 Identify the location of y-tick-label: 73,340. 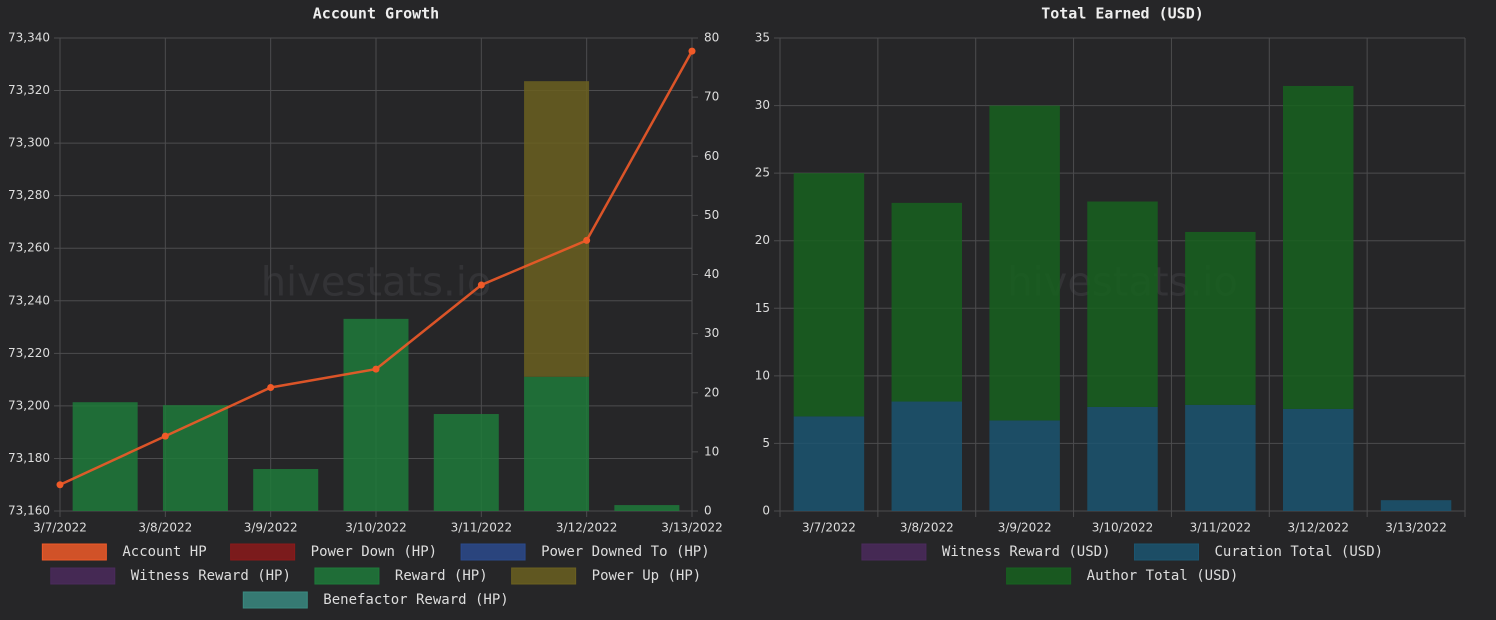
(29, 38).